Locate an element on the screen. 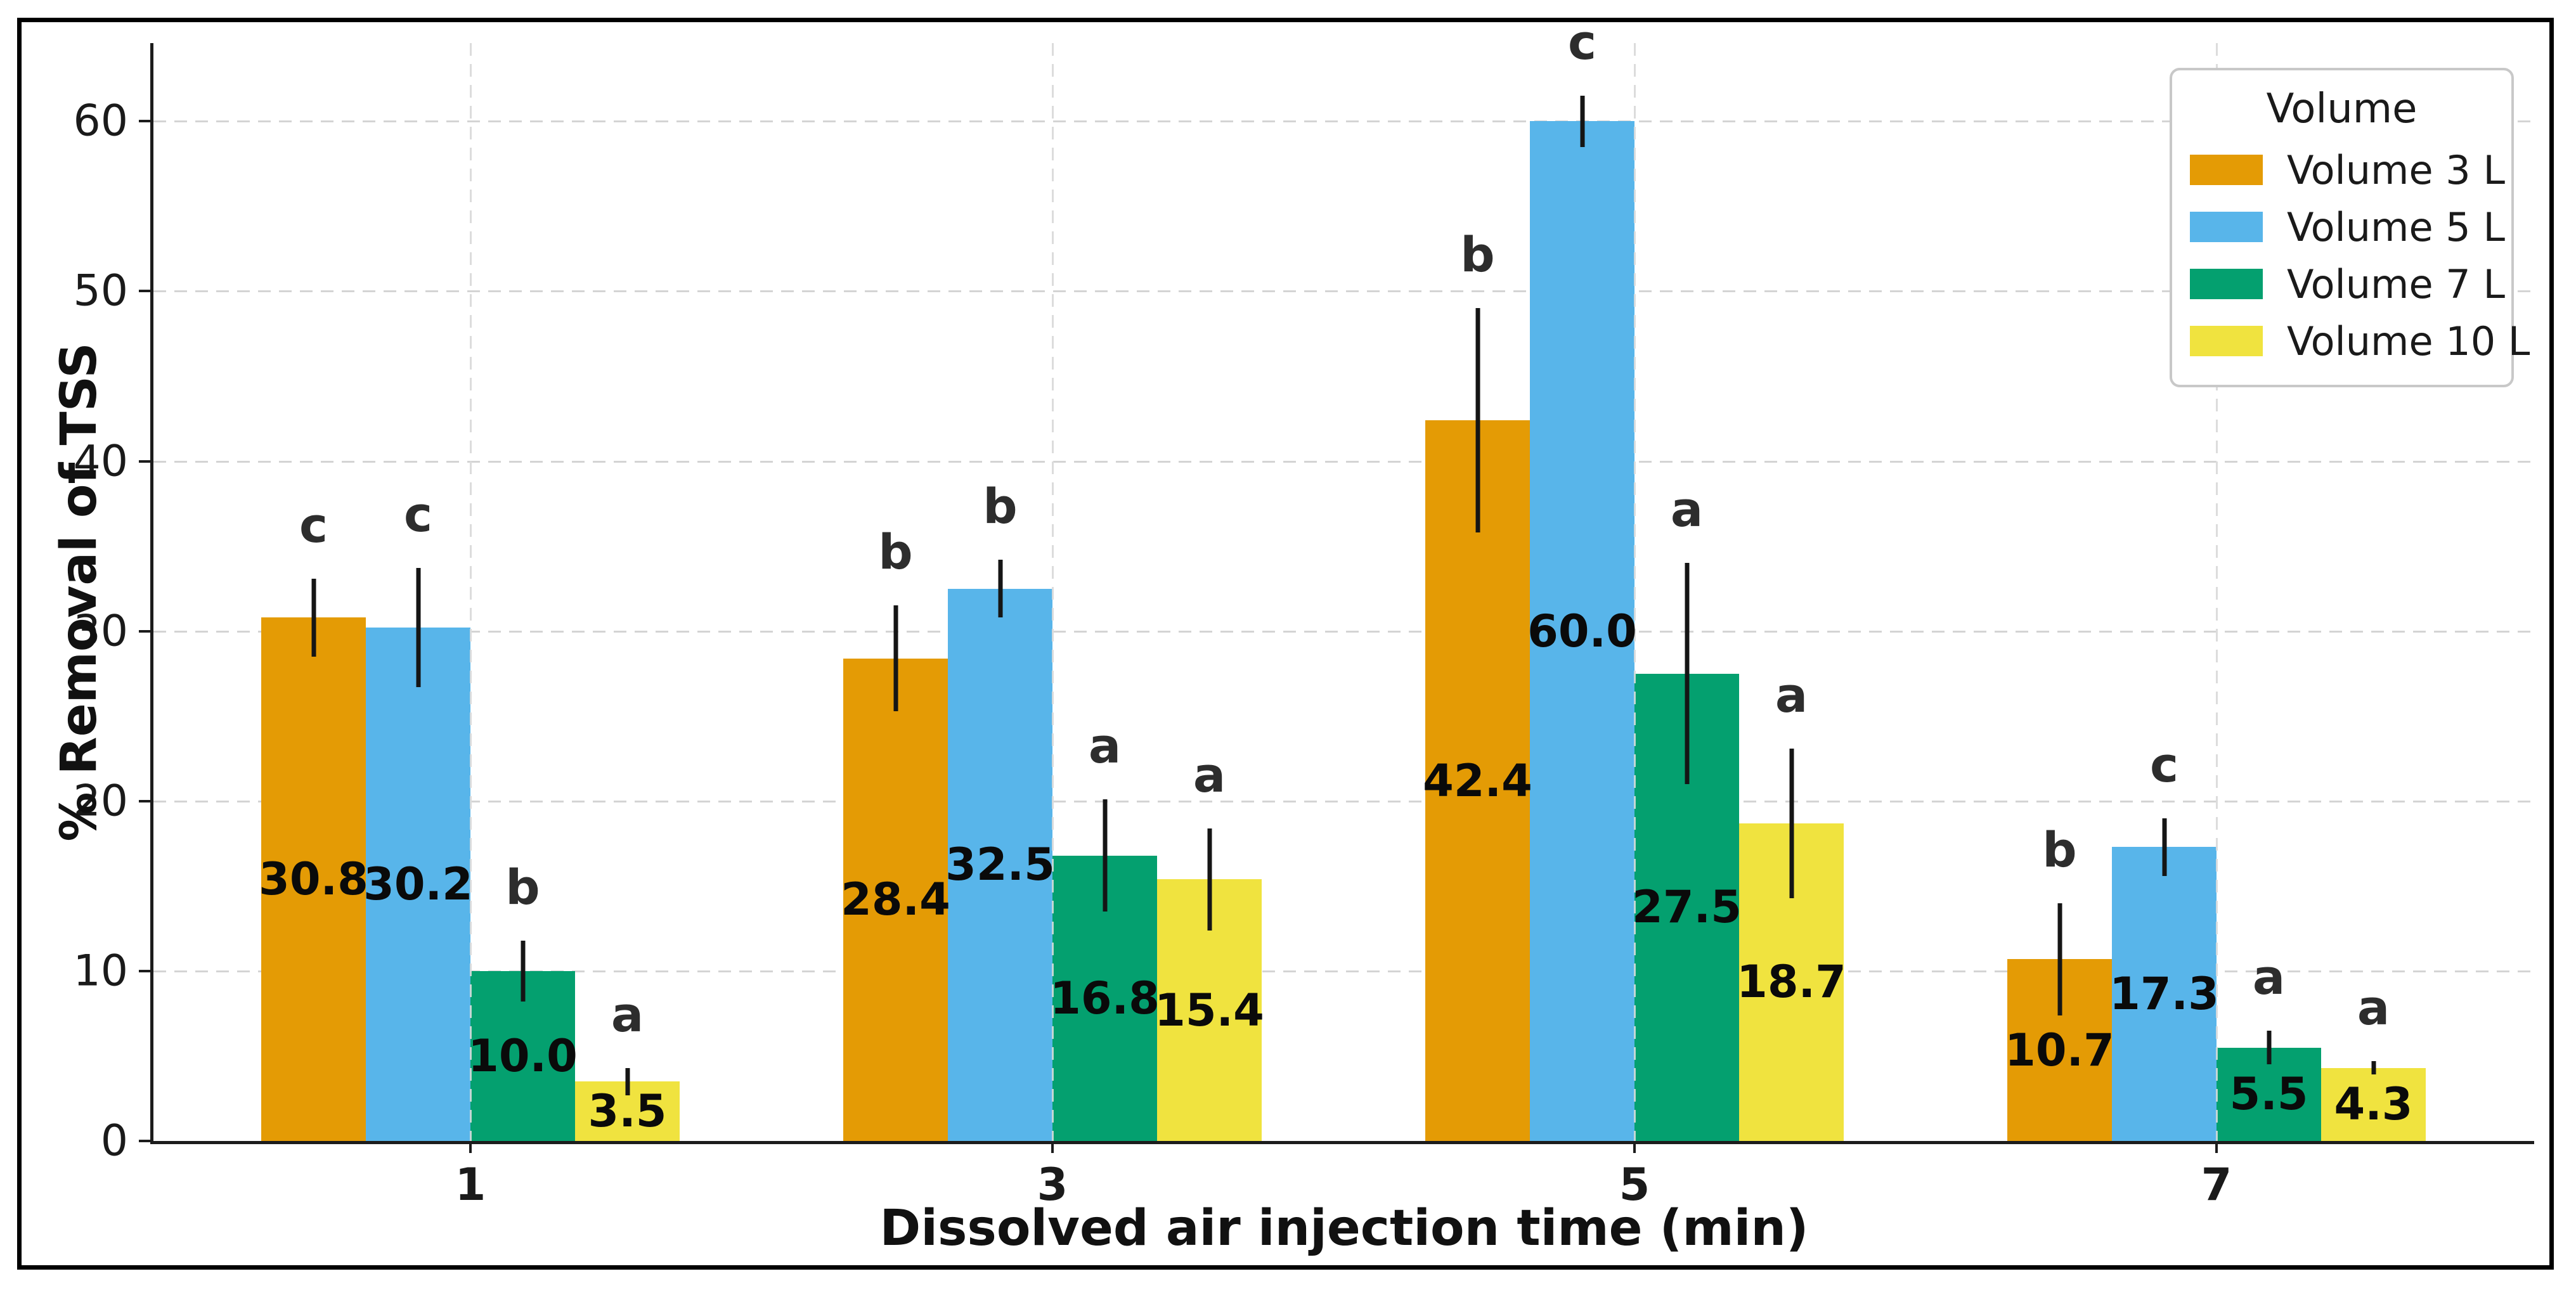  bar-value-label: 10.7 is located at coordinates (2059, 1050).